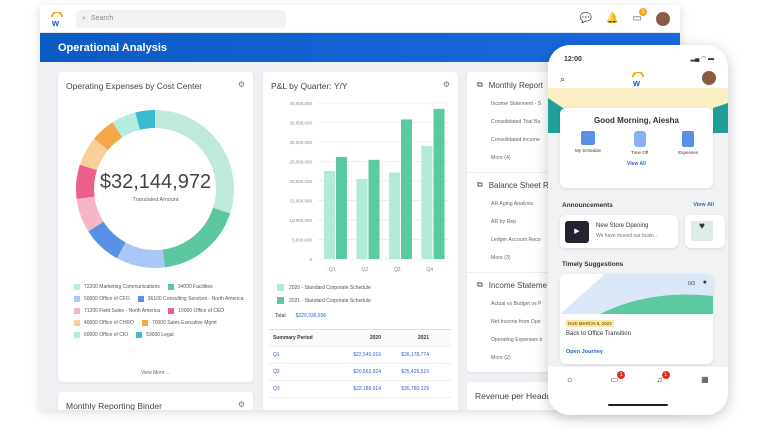  What do you see at coordinates (570, 379) in the screenshot?
I see `home-icon: ⌂` at bounding box center [570, 379].